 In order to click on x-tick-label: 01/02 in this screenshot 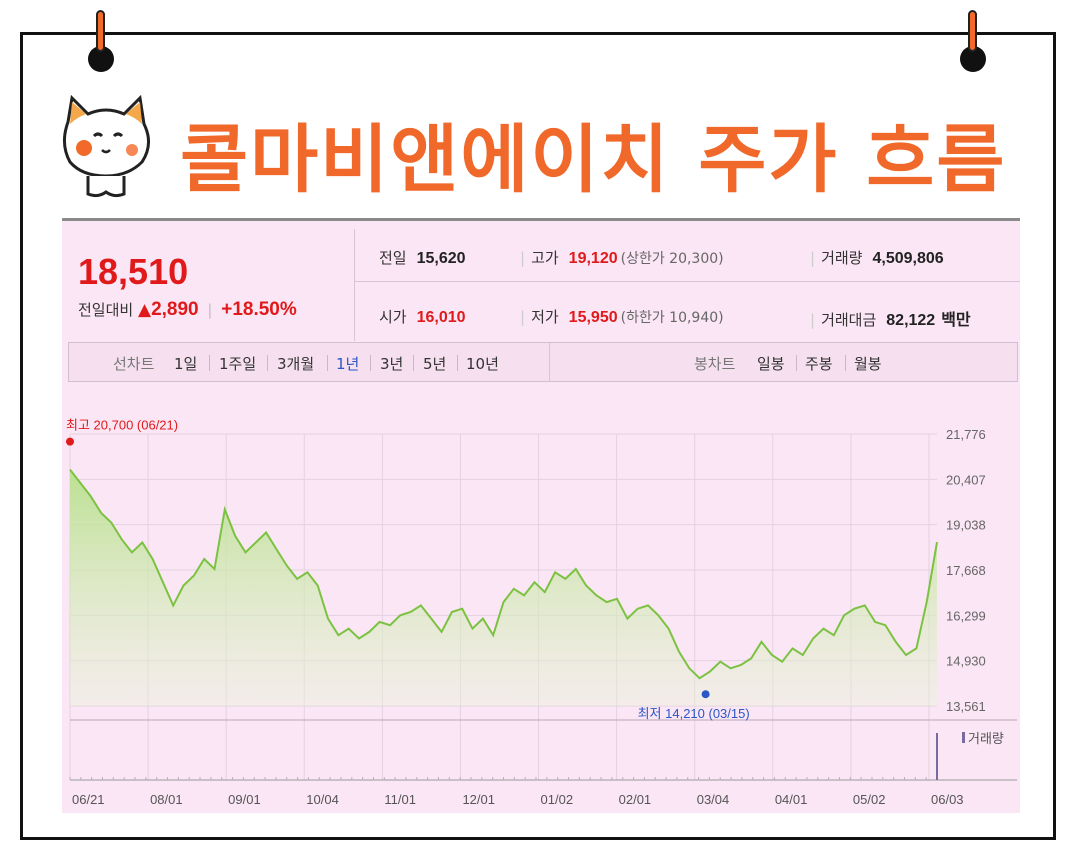, I will do `click(557, 799)`.